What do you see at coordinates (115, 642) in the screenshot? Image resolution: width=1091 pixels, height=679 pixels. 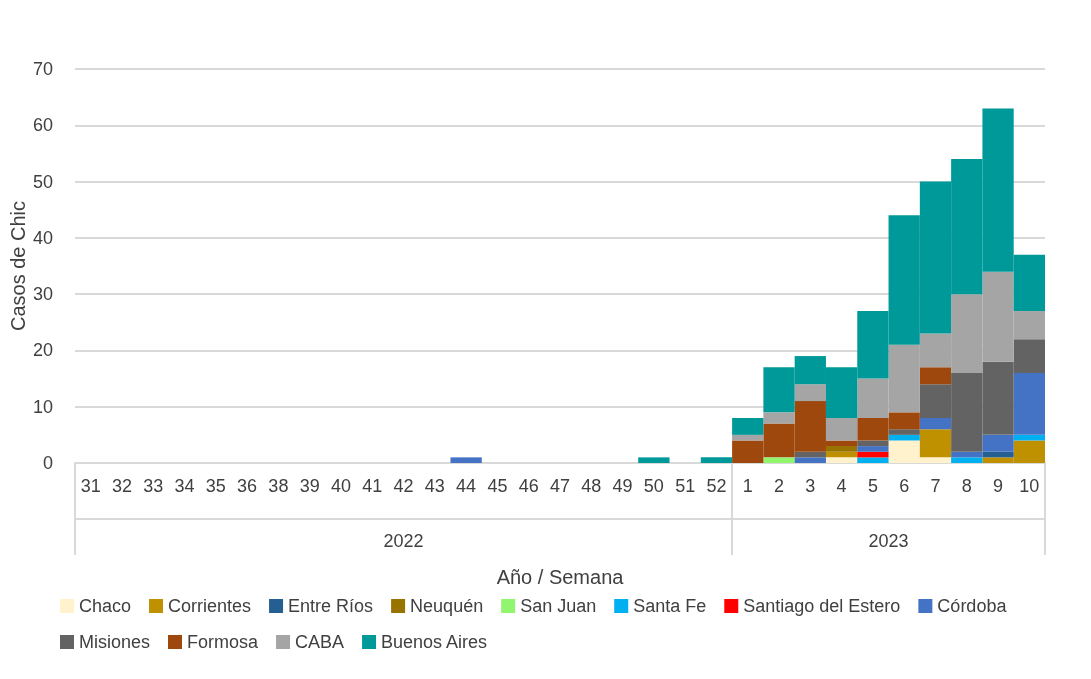 I see `legend-label: Misiones` at bounding box center [115, 642].